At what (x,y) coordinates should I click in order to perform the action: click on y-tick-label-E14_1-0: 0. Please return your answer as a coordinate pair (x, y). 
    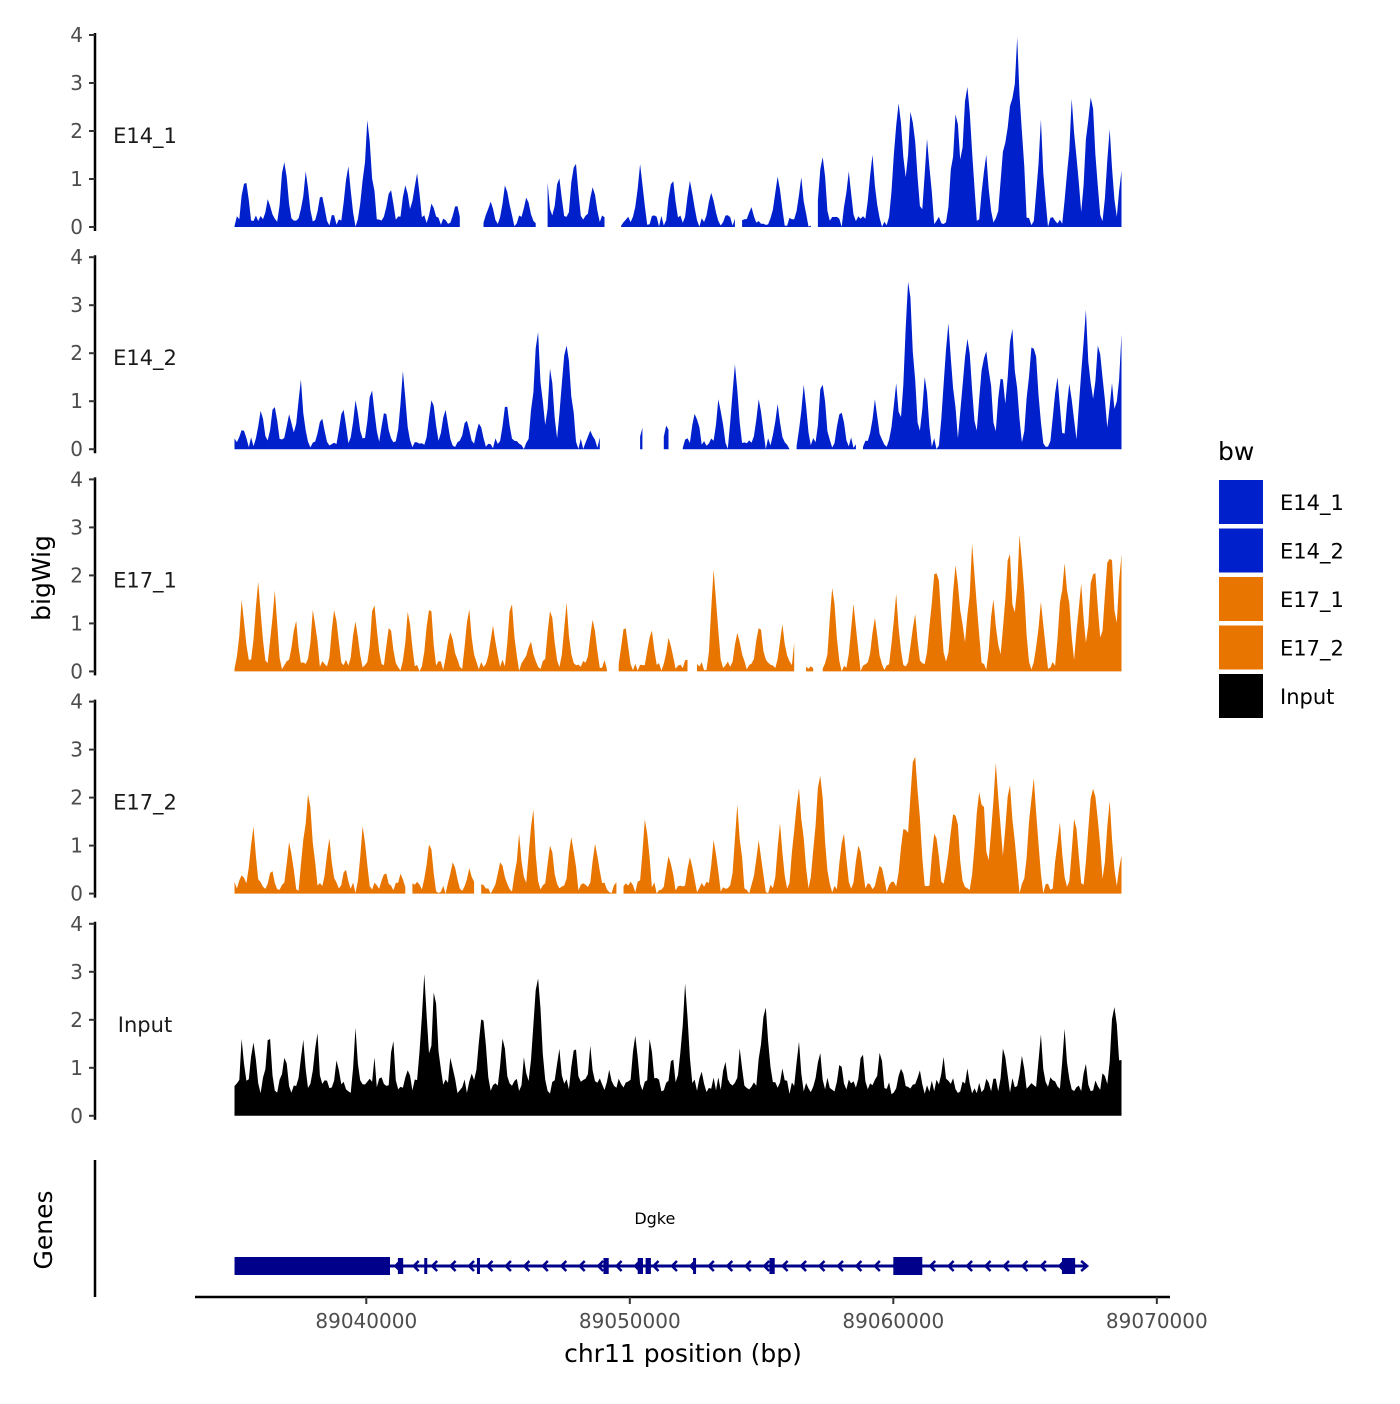
    Looking at the image, I should click on (76, 227).